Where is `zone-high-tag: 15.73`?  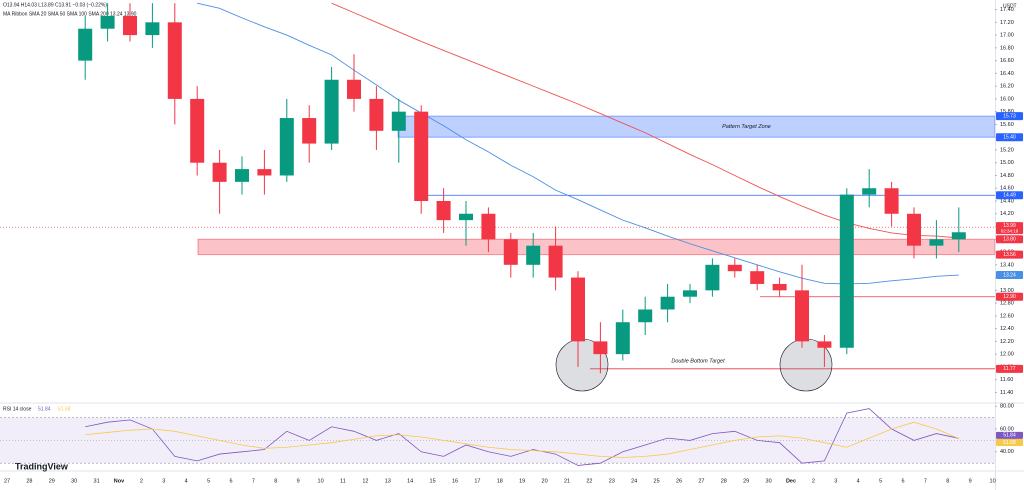
zone-high-tag: 15.73 is located at coordinates (1009, 116).